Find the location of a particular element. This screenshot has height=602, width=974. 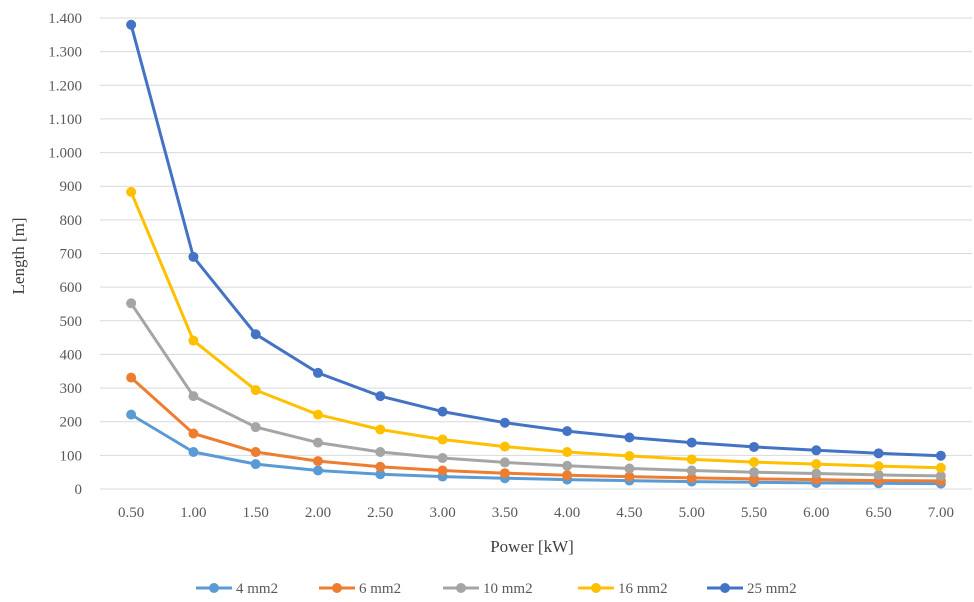

legend-item: 16 mm2 is located at coordinates (623, 589).